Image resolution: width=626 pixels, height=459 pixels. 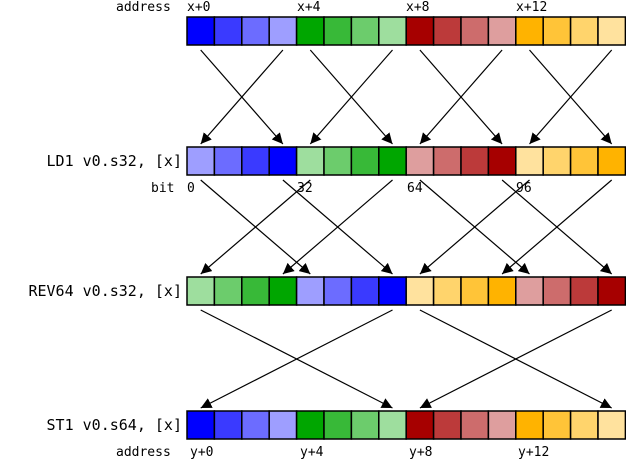 I want to click on register-row-ld1, so click(x=406, y=161).